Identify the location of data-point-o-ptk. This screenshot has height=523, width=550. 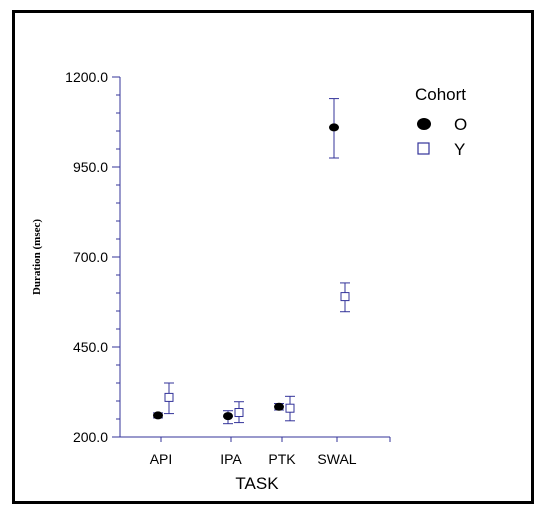
(279, 406).